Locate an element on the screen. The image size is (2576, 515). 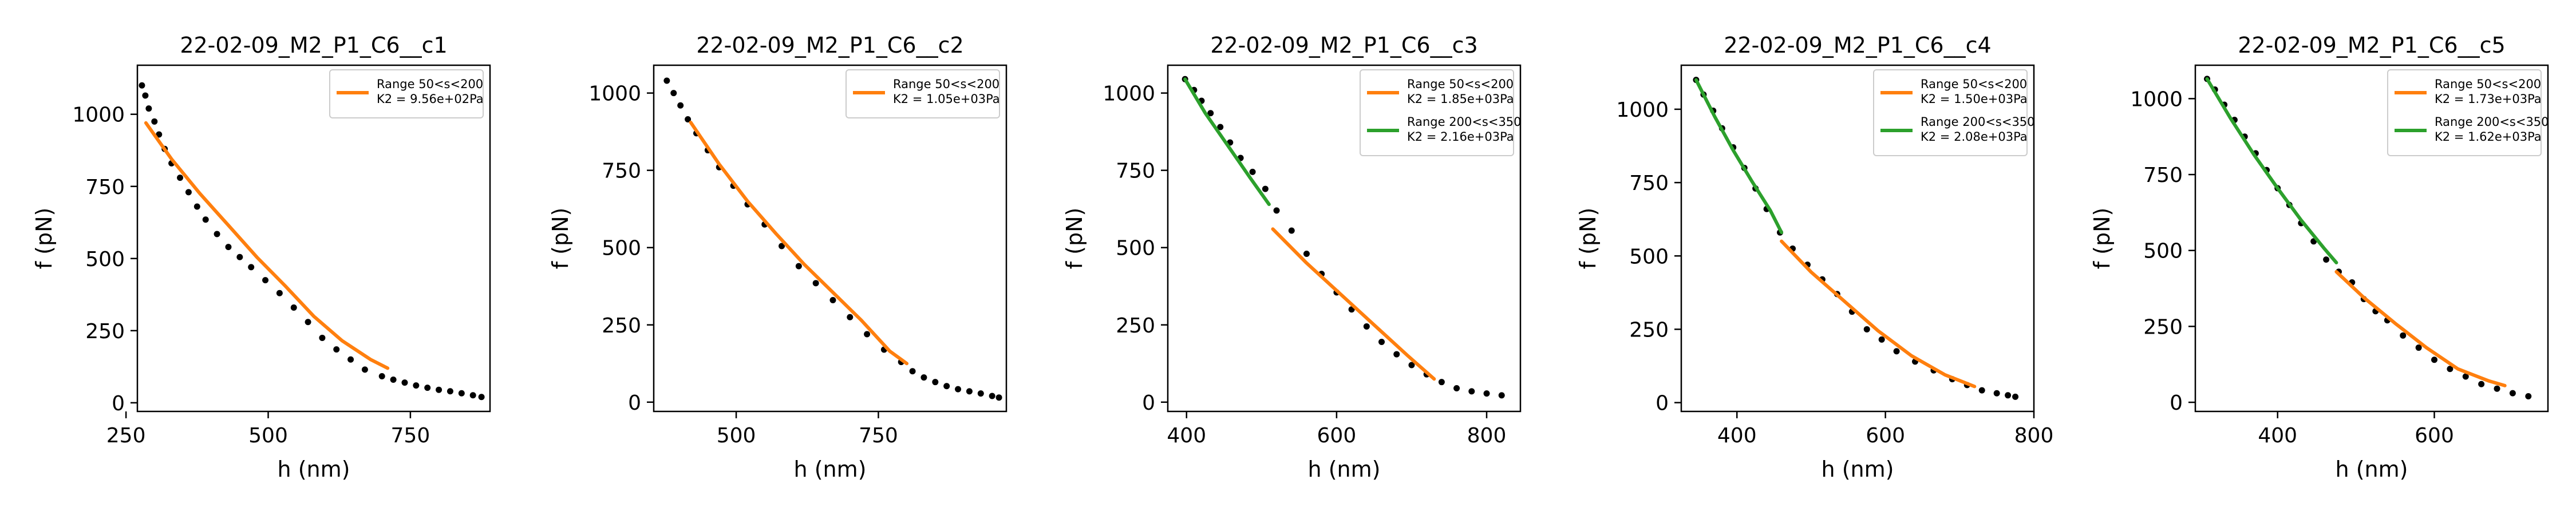
chart-title: 22-02-09_M2_P1_C6__c4 is located at coordinates (1857, 45).